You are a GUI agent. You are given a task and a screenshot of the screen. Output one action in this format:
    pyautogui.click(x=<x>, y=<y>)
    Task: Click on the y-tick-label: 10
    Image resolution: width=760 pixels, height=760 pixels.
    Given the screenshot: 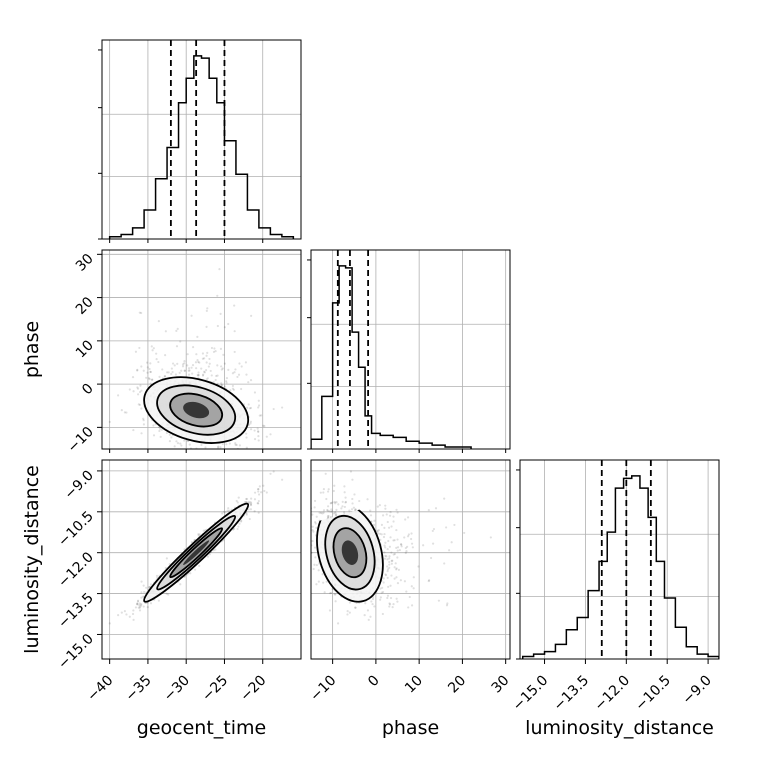 What is the action you would take?
    pyautogui.click(x=85, y=349)
    